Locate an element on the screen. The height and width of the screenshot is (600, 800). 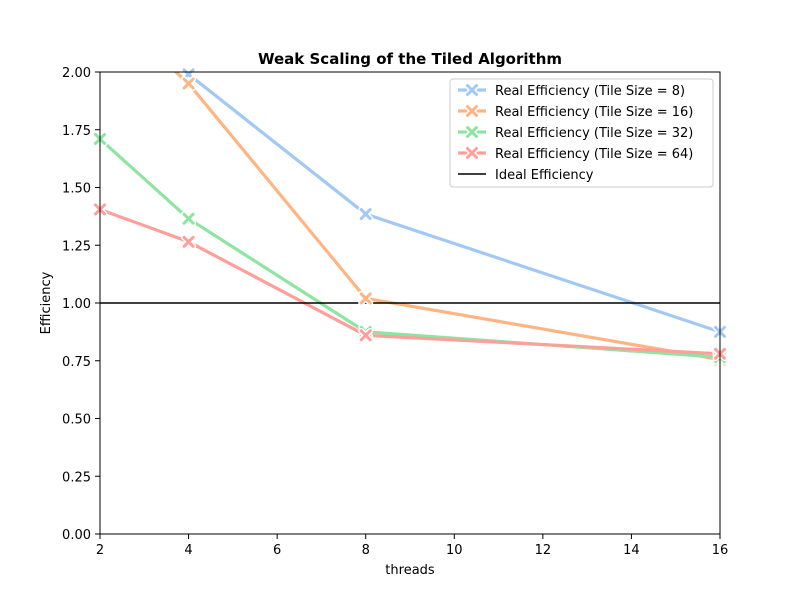
legend-label-4: Real Efficiency (Tile Size = 64) is located at coordinates (594, 154).